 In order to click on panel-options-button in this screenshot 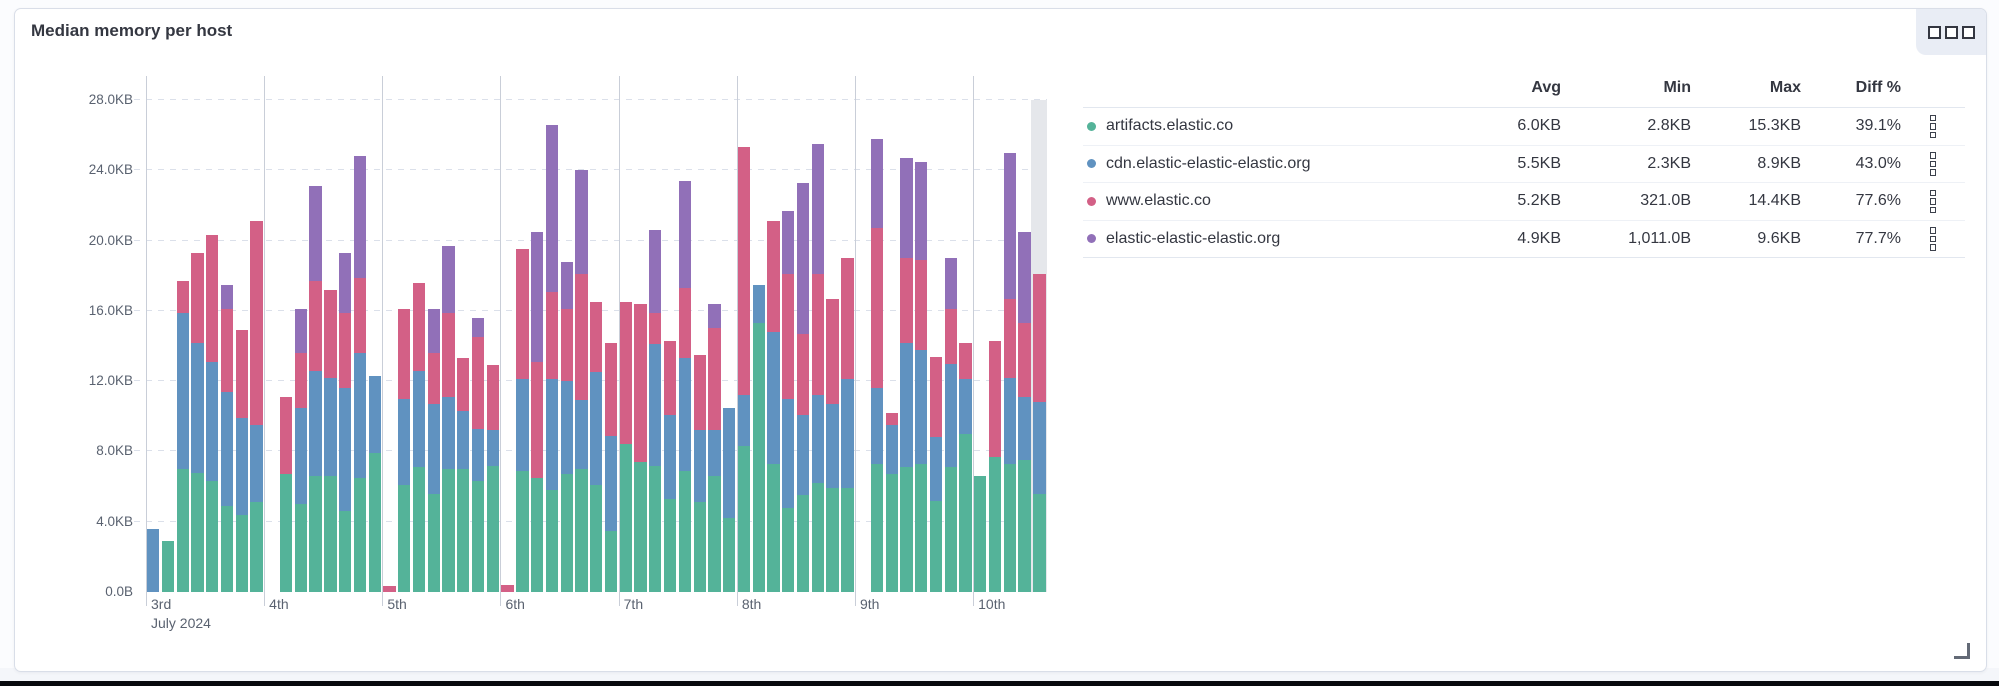, I will do `click(1951, 32)`.